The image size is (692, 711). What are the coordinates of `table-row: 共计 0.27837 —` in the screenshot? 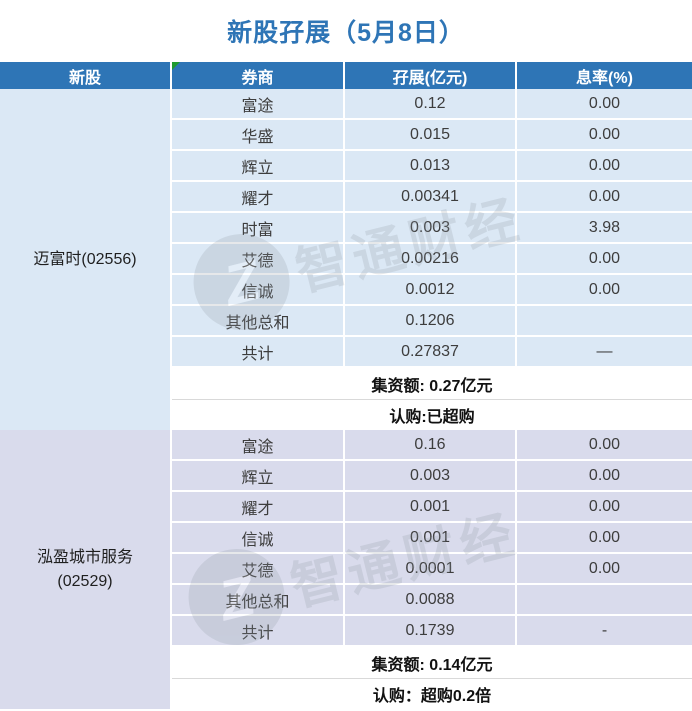 It's located at (432, 352).